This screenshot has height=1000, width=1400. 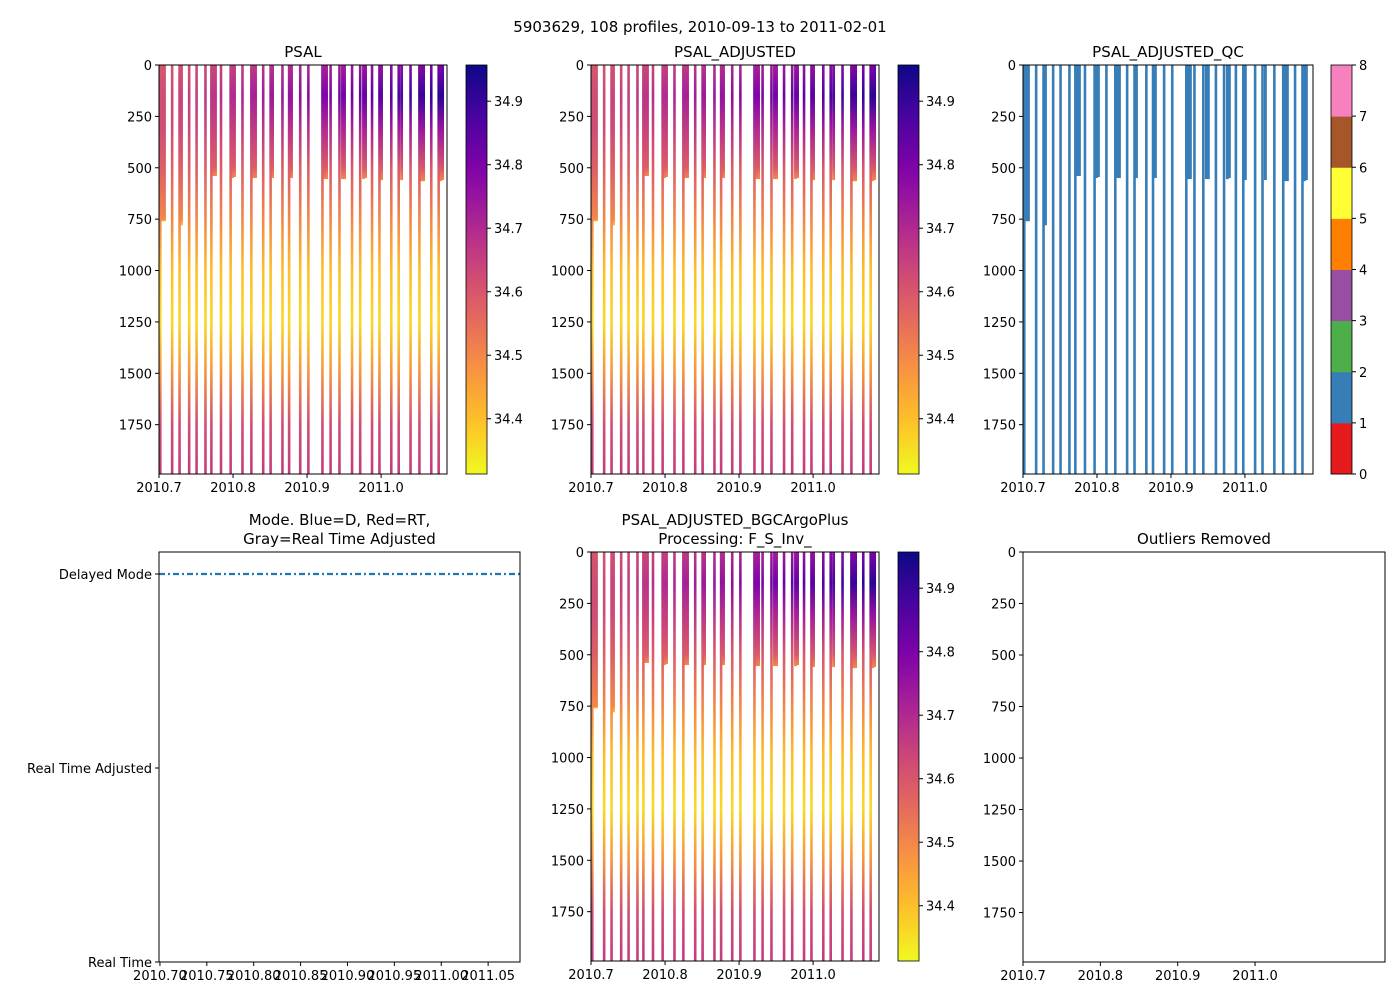 I want to click on colorbar-tick-label: 0, so click(x=1363, y=475).